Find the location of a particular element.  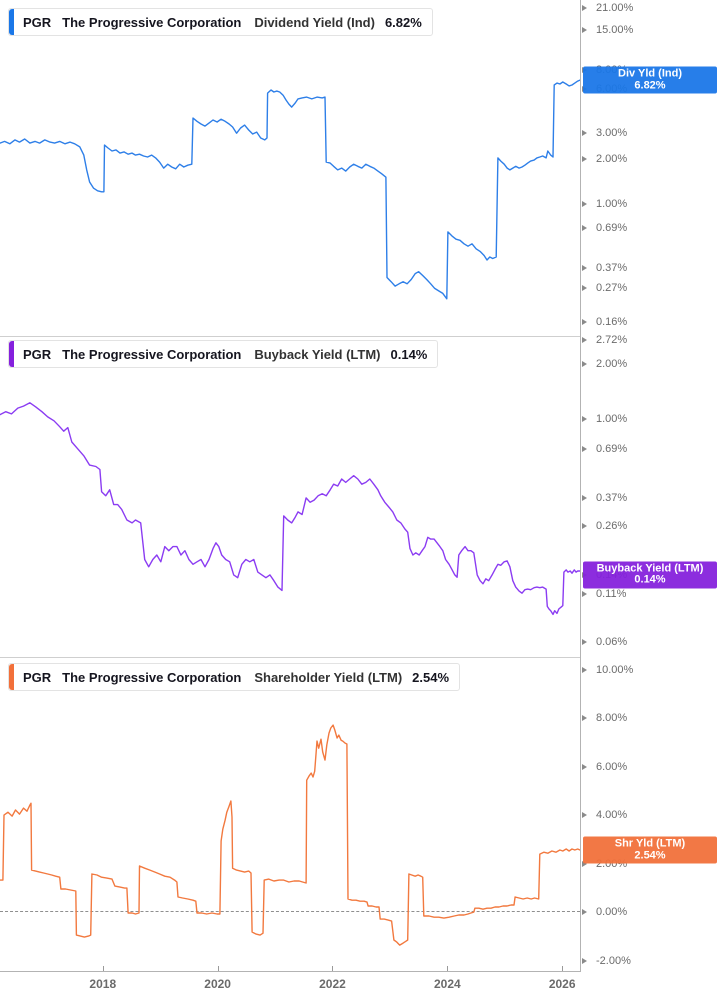

y-axis-tick-label: 0.16% is located at coordinates (612, 322).